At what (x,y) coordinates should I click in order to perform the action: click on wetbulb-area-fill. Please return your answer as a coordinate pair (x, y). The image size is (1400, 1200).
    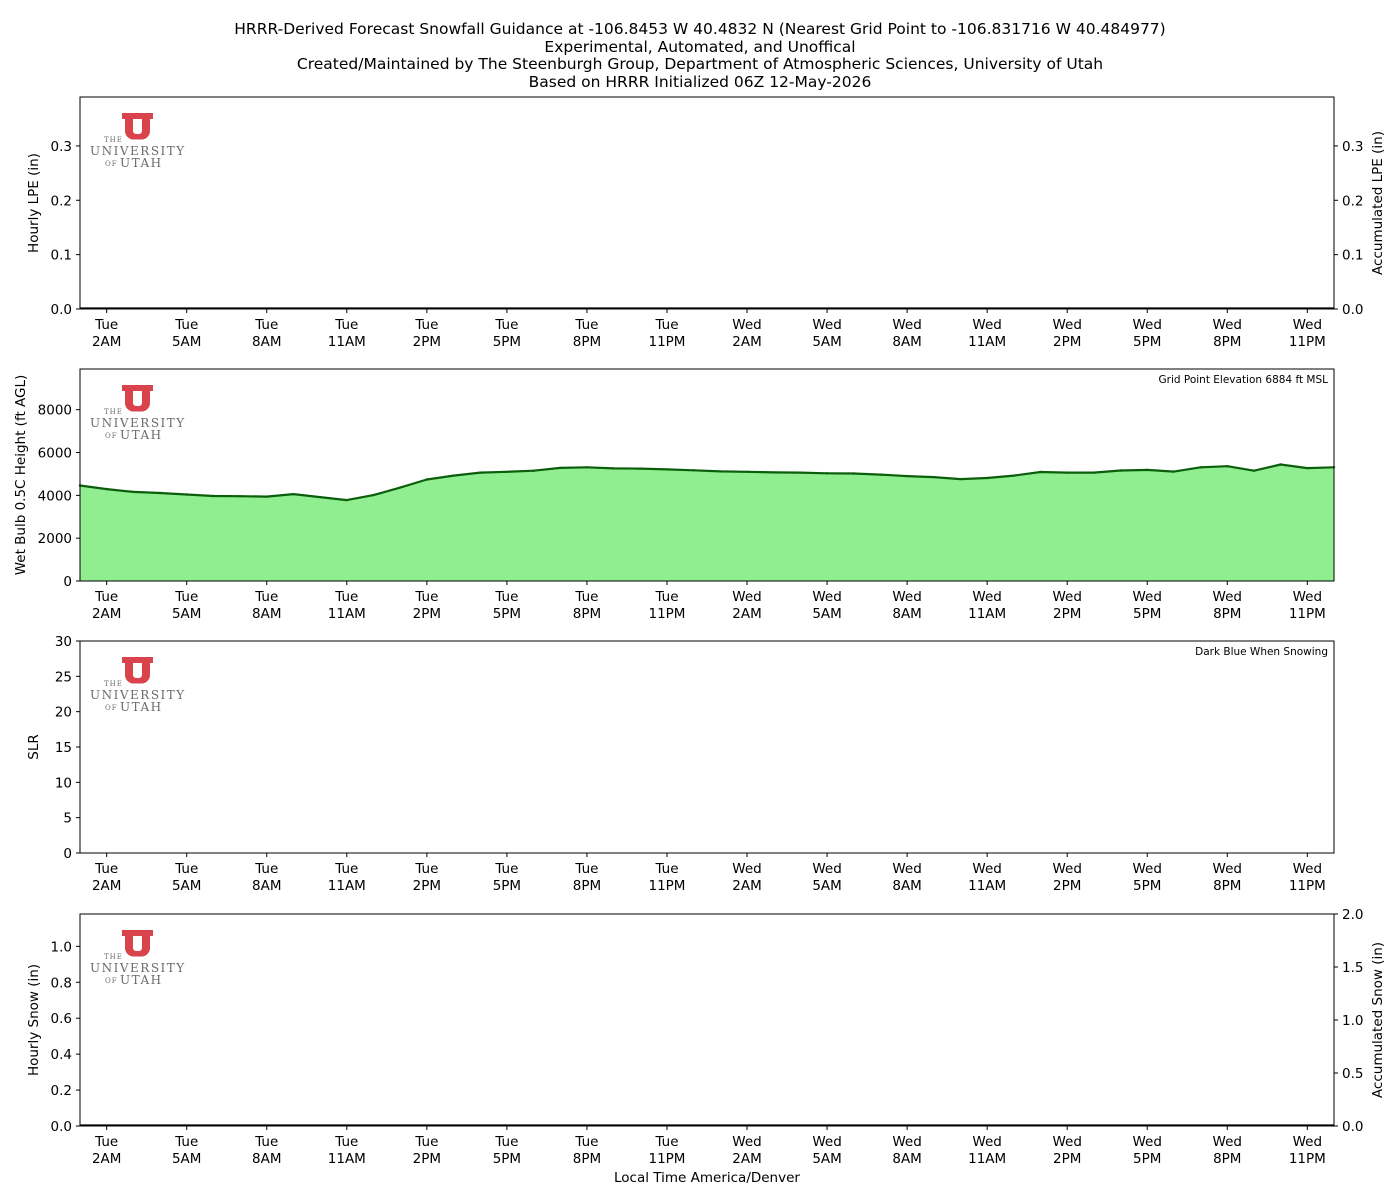
    Looking at the image, I should click on (707, 522).